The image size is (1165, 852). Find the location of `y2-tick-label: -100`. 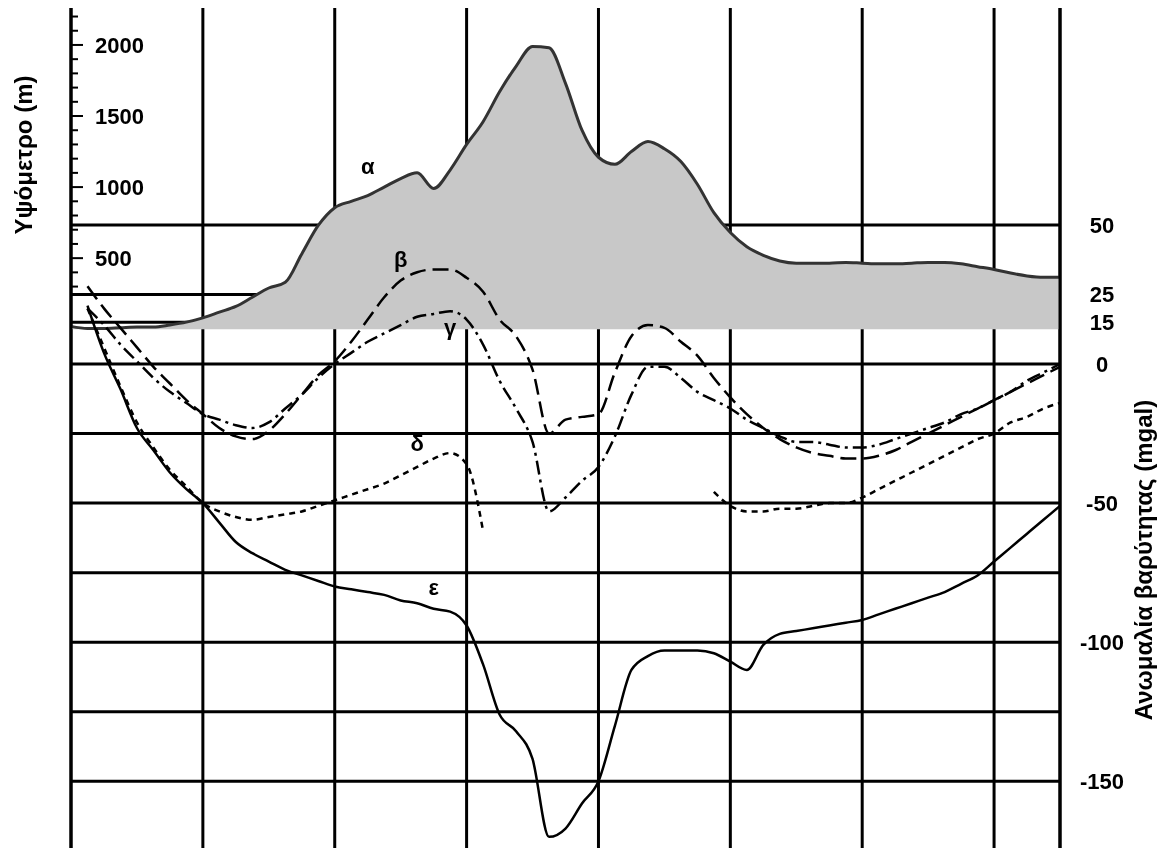

y2-tick-label: -100 is located at coordinates (1102, 642).